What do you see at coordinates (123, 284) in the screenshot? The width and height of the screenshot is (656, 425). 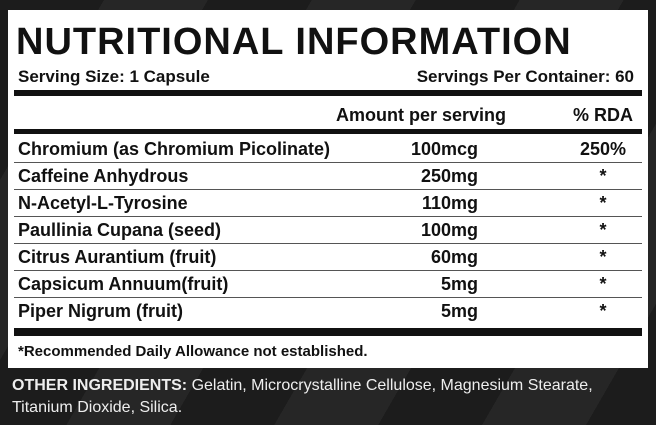 I see `ingredient: Capsicum Annuum(fruit)` at bounding box center [123, 284].